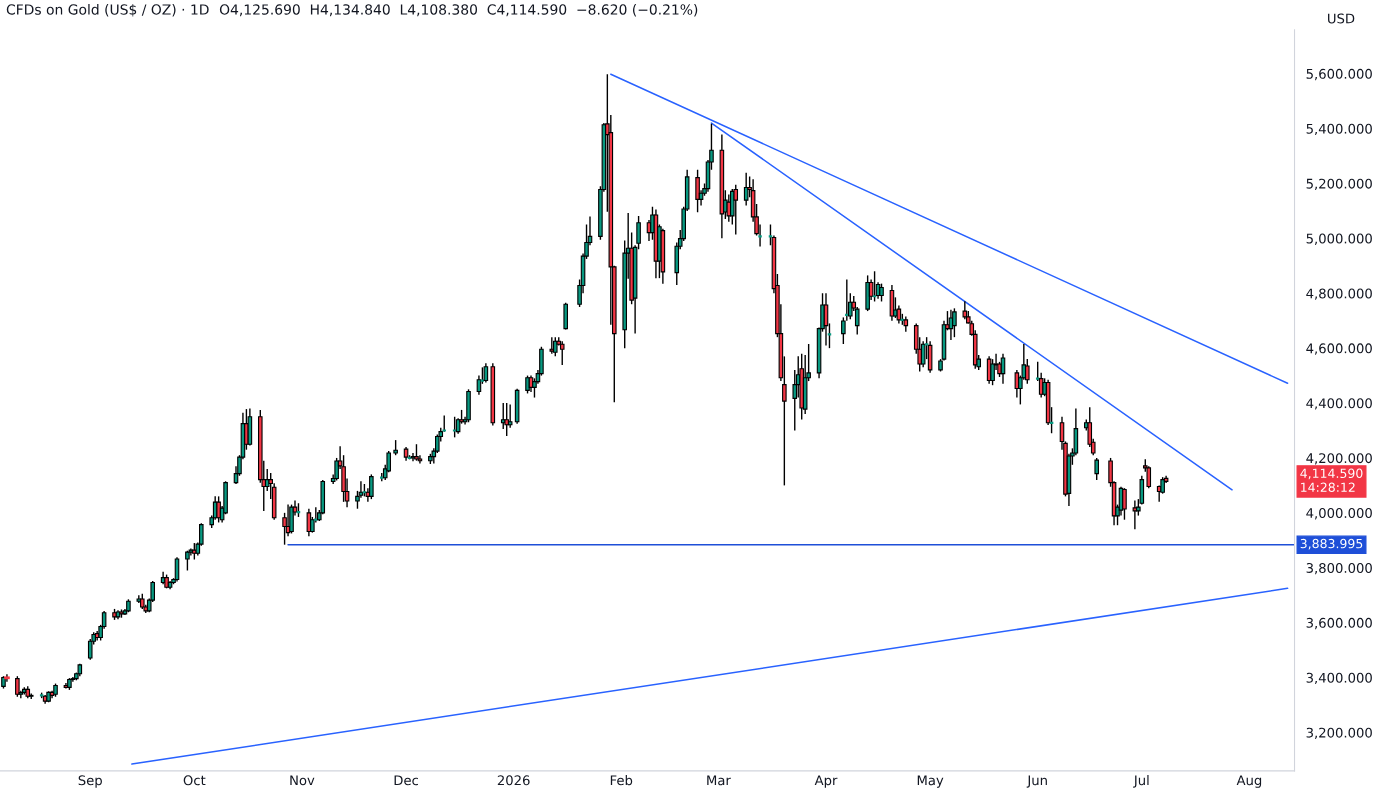 This screenshot has height=803, width=1386. I want to click on text: 14:28:12, so click(1328, 487).